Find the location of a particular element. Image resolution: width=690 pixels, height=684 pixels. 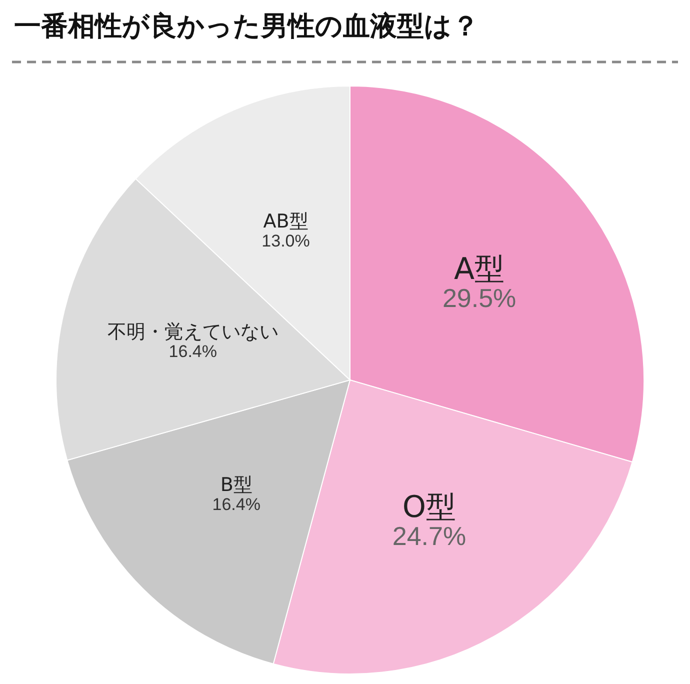

slice-label: AB型 is located at coordinates (285, 221).